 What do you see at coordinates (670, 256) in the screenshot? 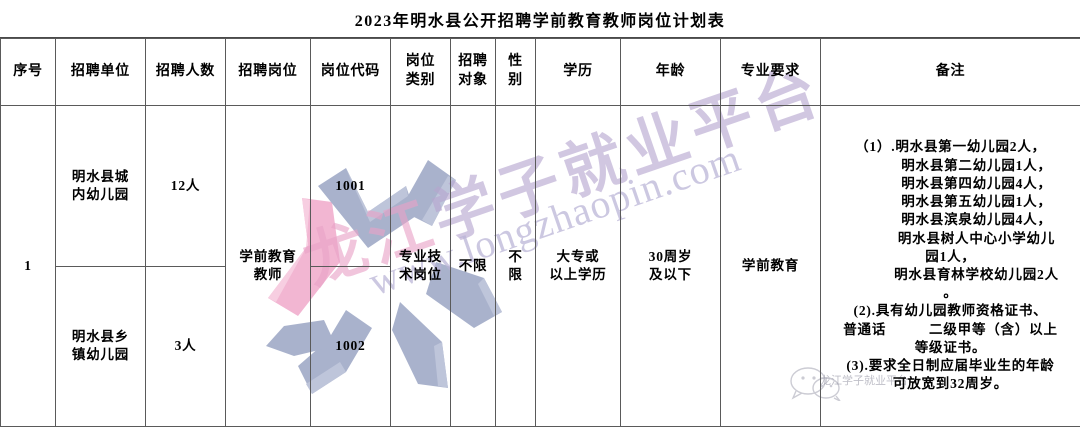
I see `cell-age-line1: 30周岁` at bounding box center [670, 256].